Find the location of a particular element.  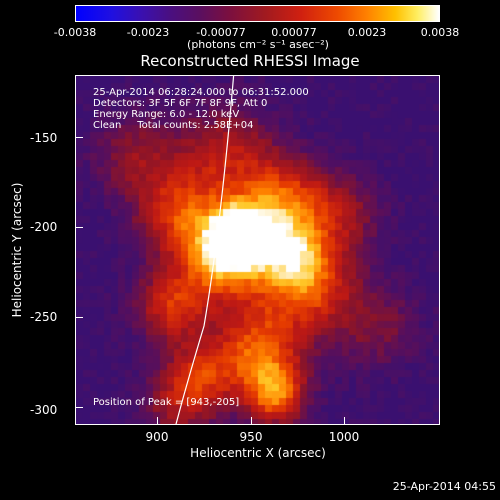

info-energy-range: Energy Range: 6.0 - 12.0 keV is located at coordinates (166, 114).